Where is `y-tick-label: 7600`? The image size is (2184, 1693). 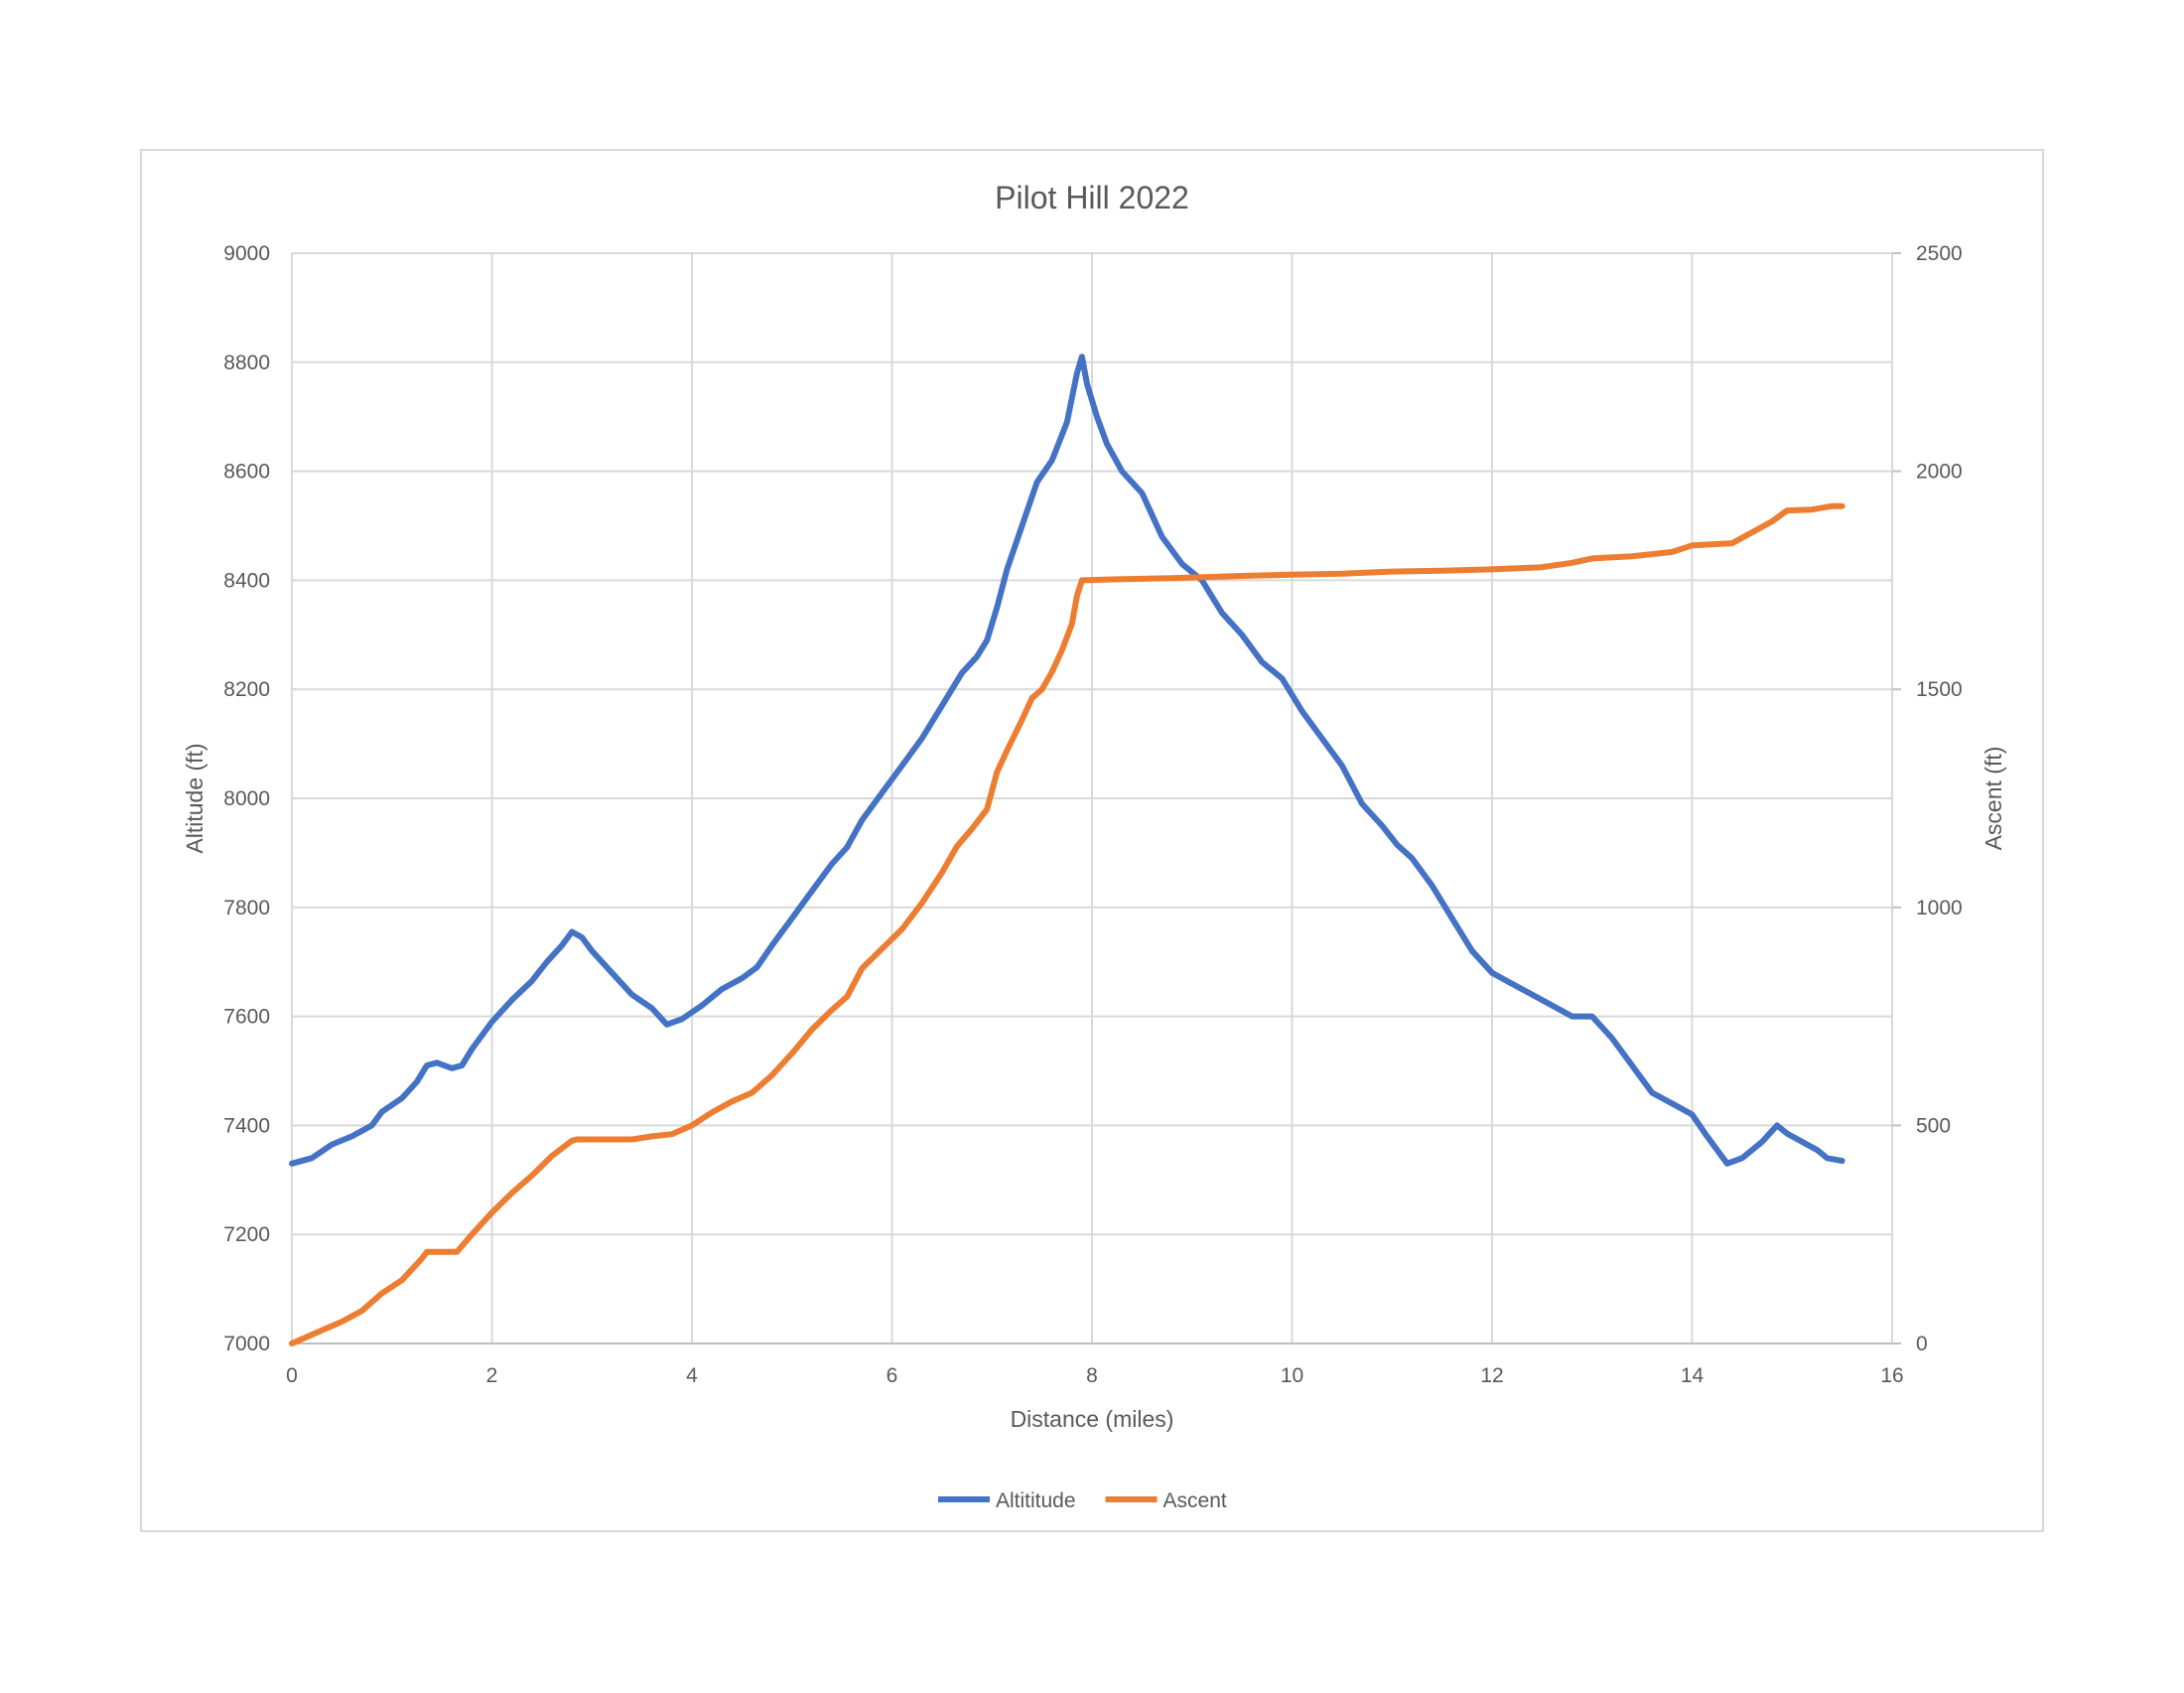
y-tick-label: 7600 is located at coordinates (246, 1017).